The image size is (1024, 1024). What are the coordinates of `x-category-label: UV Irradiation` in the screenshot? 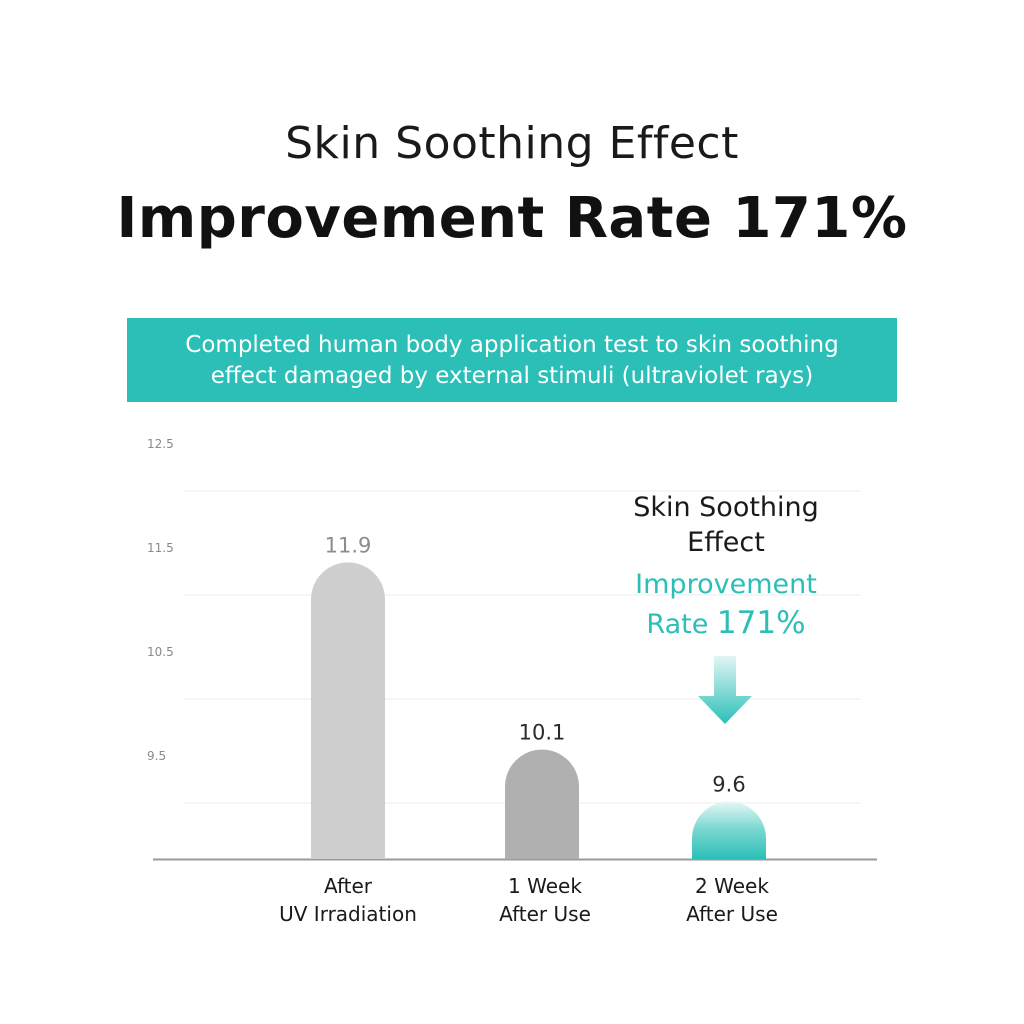 It's located at (348, 914).